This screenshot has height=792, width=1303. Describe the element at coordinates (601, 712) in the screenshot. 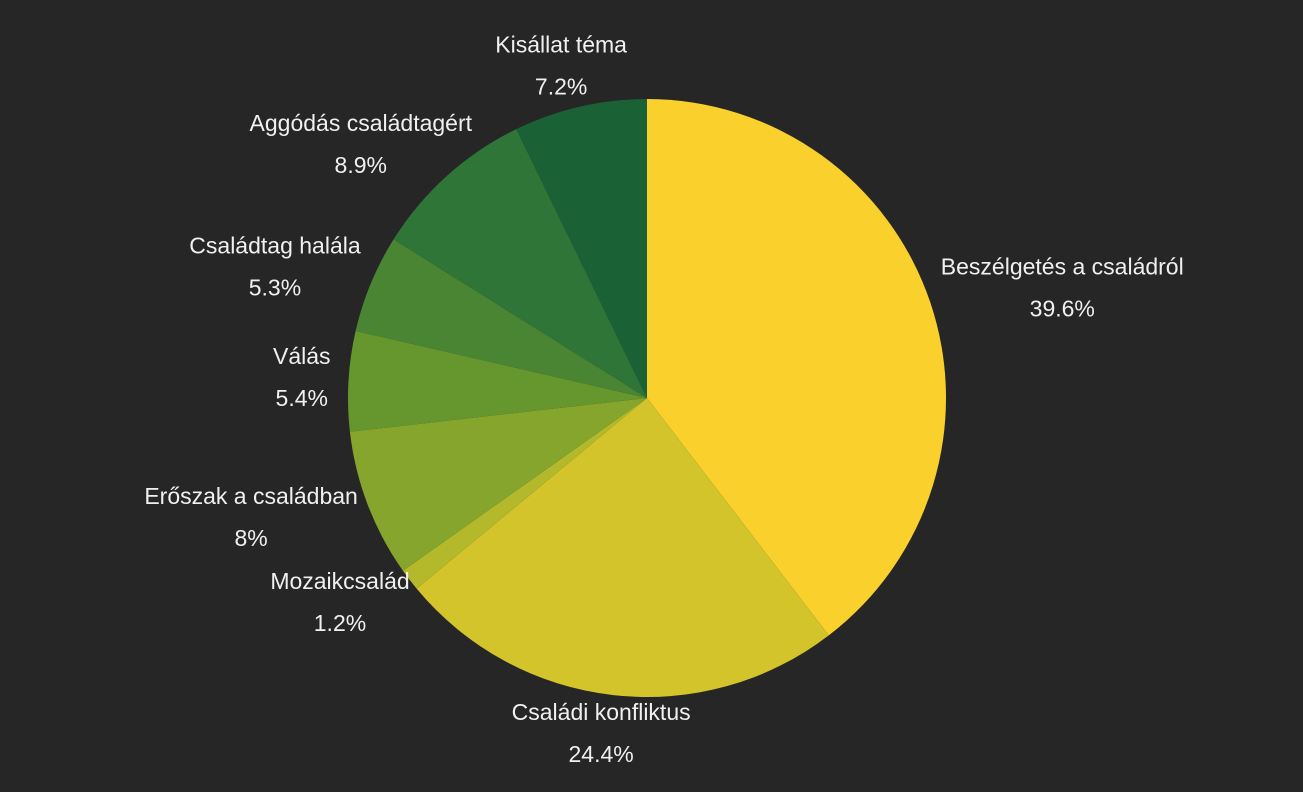

I see `slice-label: Családi konfliktus` at that location.